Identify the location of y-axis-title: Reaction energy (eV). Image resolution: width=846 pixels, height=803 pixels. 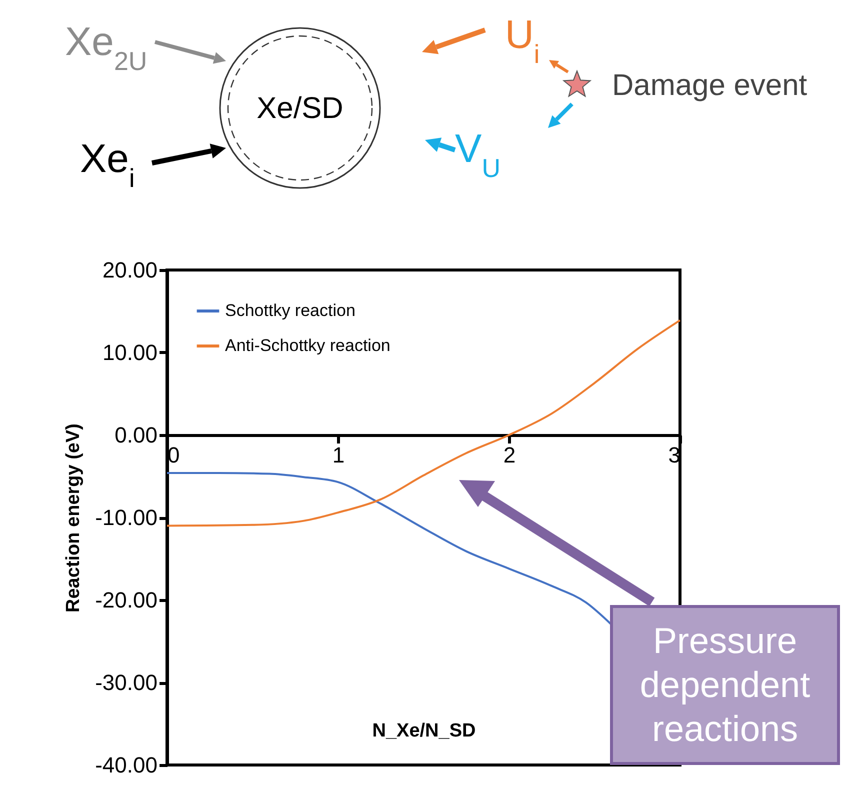
(73, 518).